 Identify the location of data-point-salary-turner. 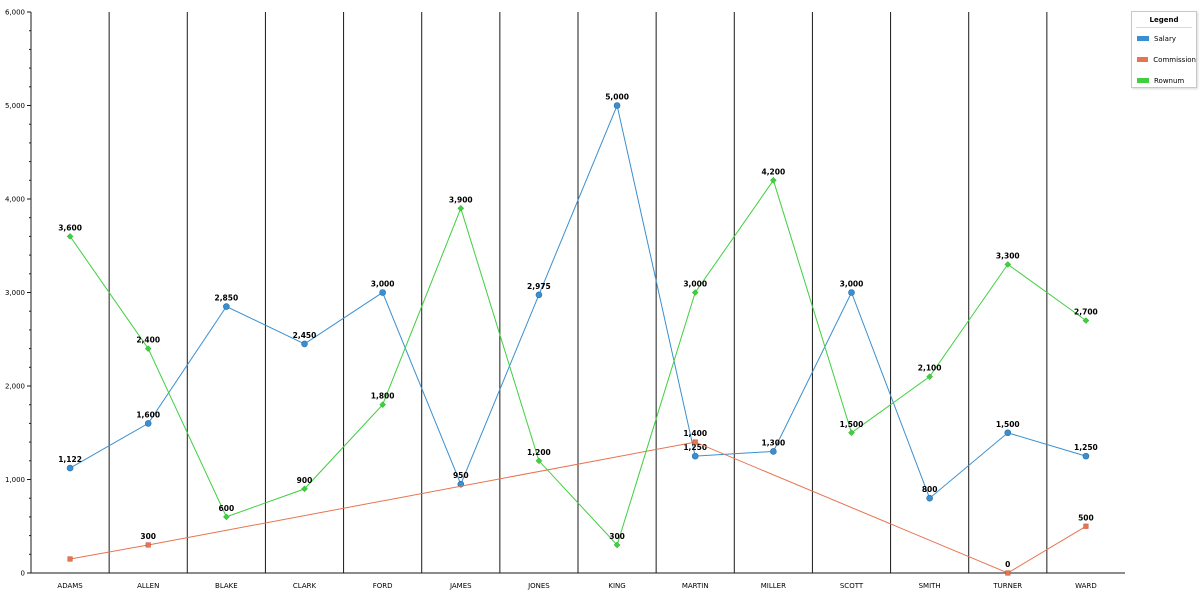
(1008, 433).